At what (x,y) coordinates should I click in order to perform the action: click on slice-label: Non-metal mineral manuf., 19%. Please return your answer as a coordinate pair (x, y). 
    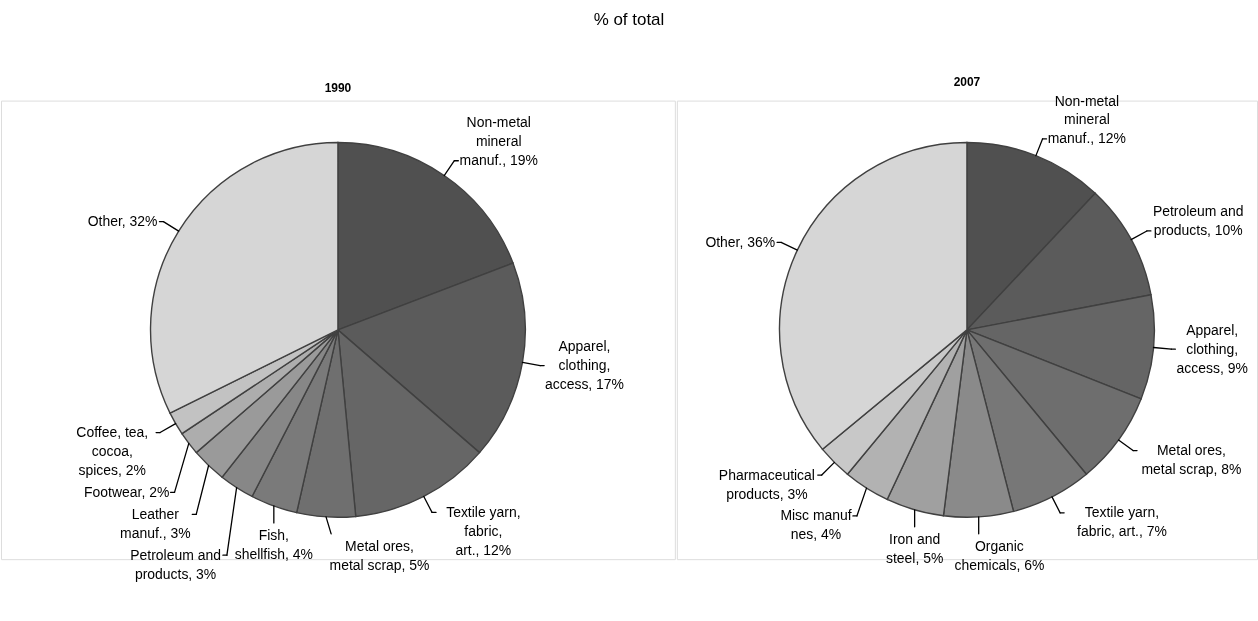
    Looking at the image, I should click on (498, 141).